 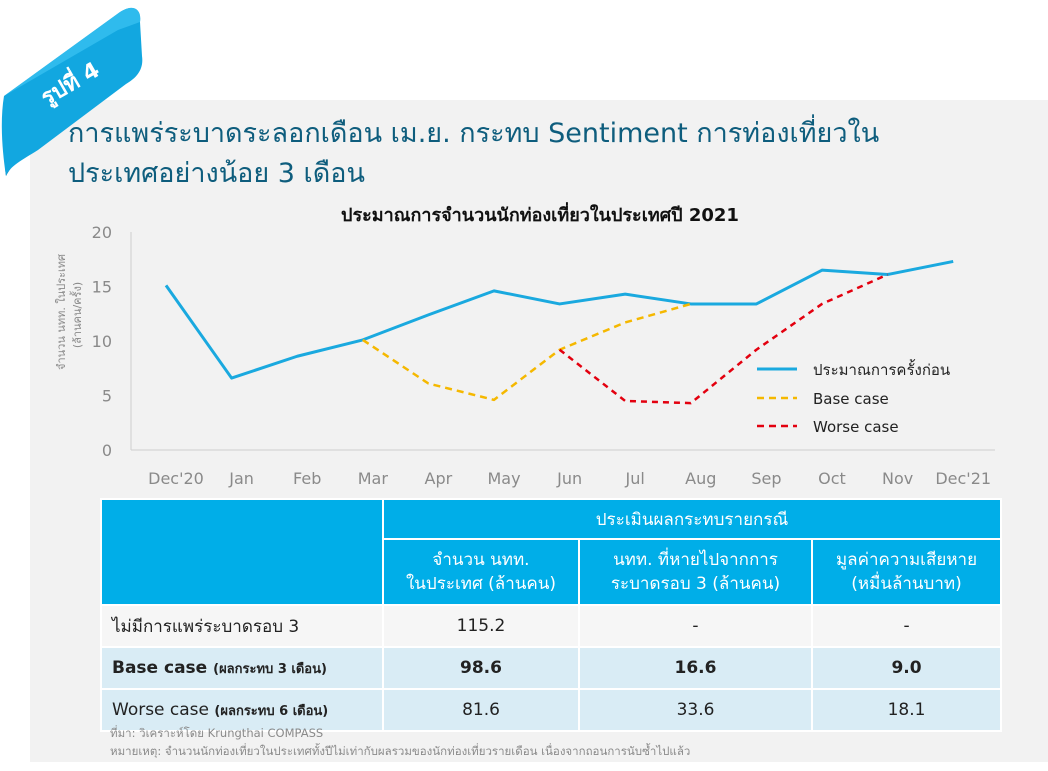 What do you see at coordinates (107, 396) in the screenshot?
I see `y-tick-label: 5` at bounding box center [107, 396].